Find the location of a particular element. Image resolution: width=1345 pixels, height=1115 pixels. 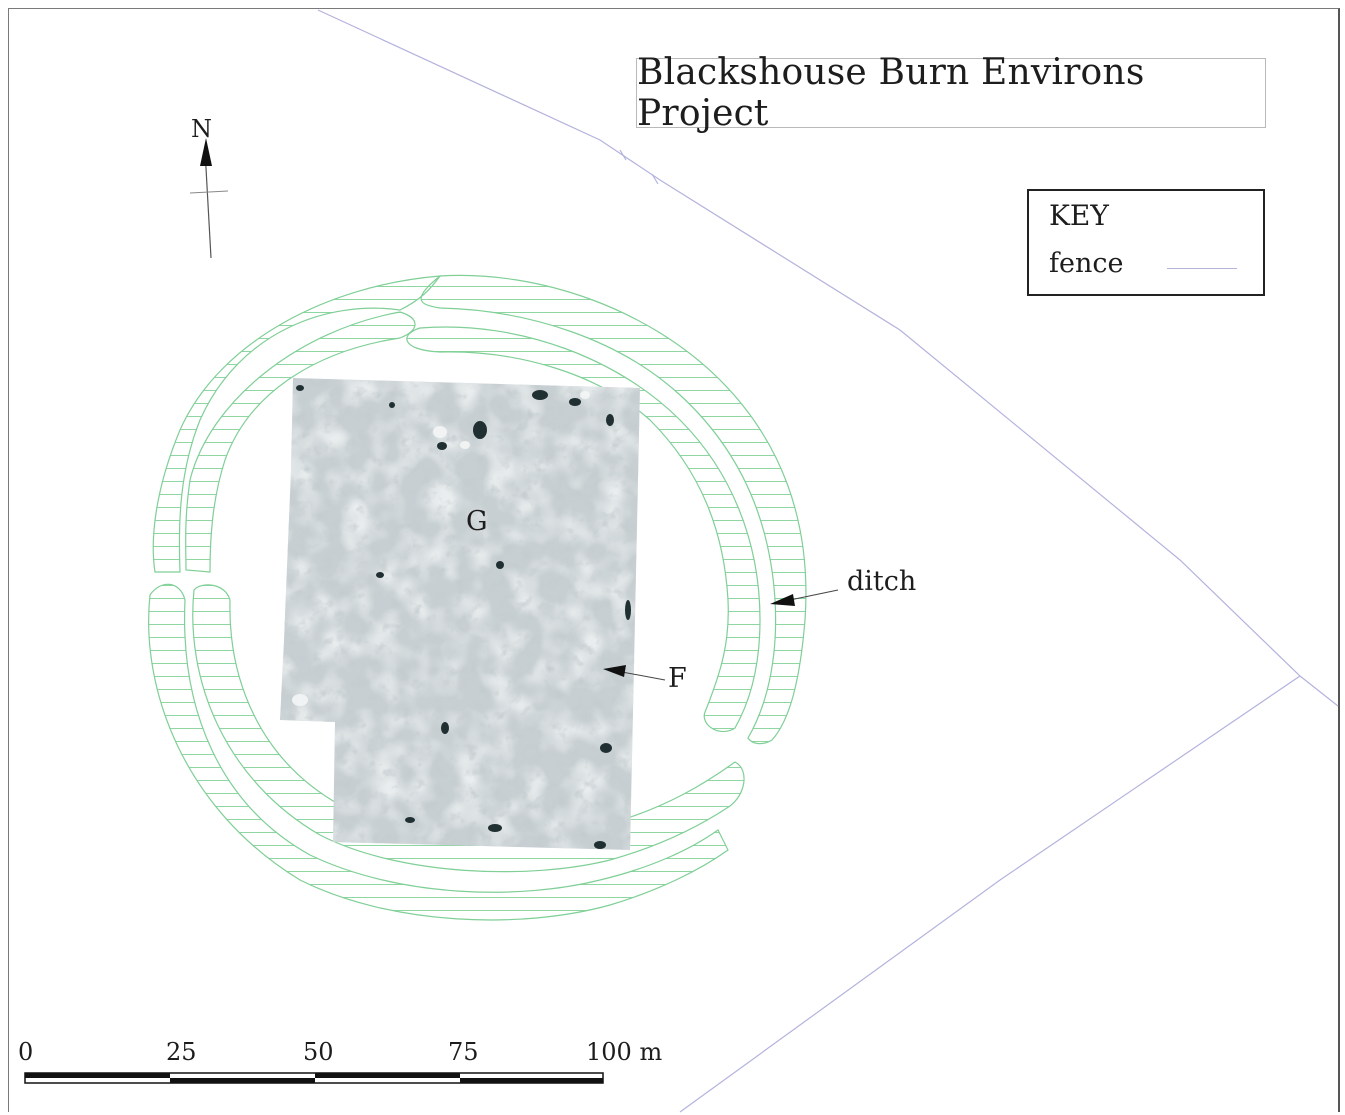

north-label: N is located at coordinates (201, 129).